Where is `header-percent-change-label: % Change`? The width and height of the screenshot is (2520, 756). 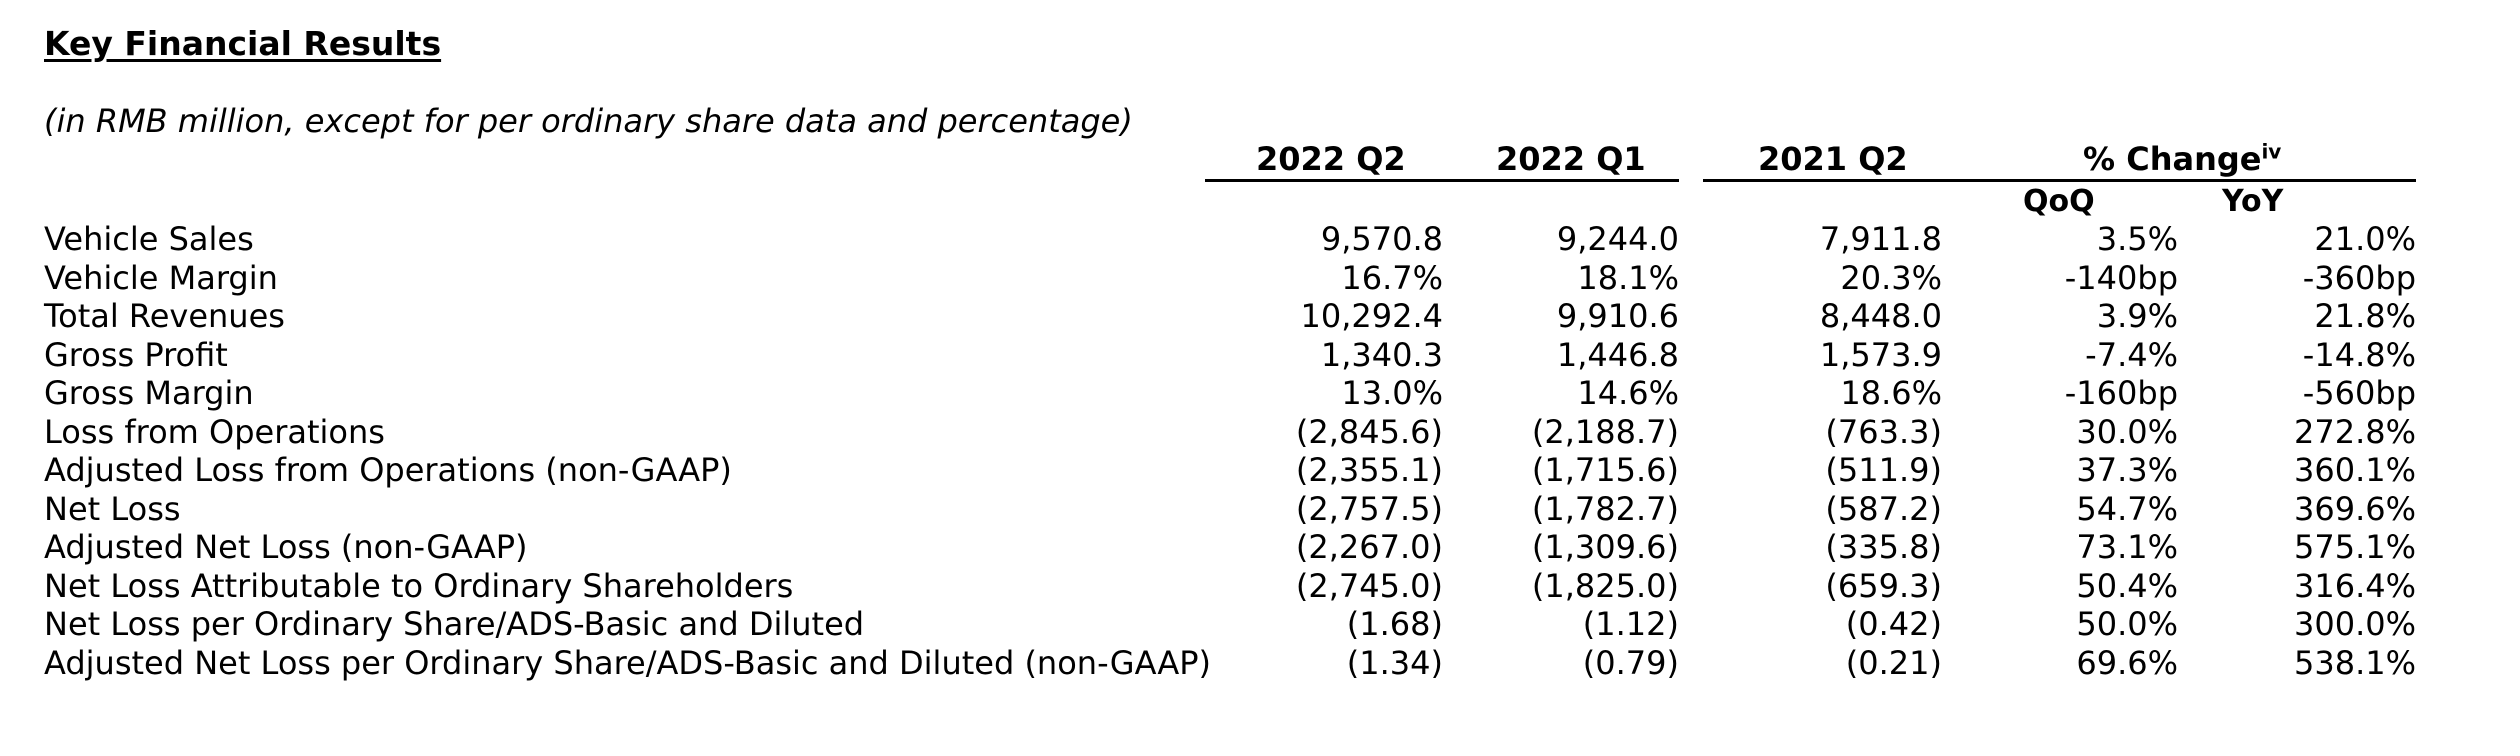 header-percent-change-label: % Change is located at coordinates (2172, 159).